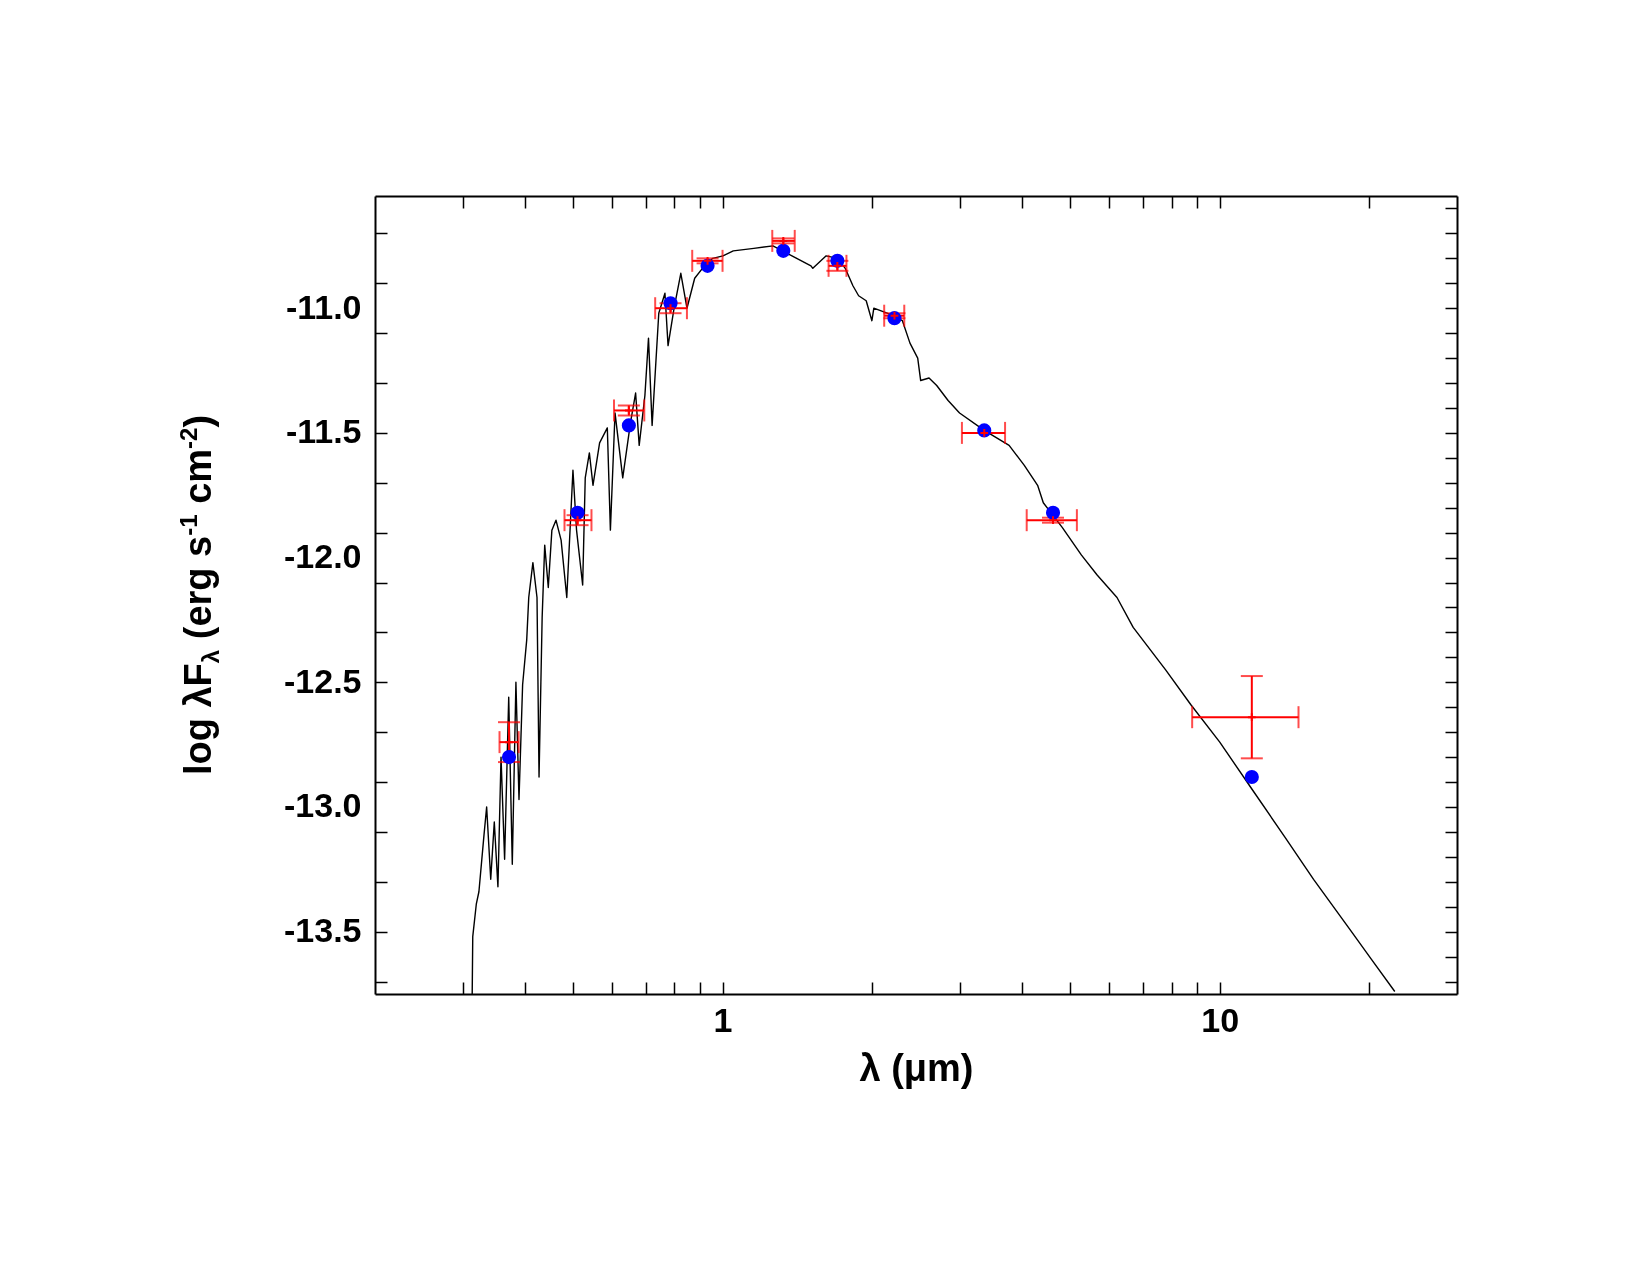  What do you see at coordinates (323, 805) in the screenshot?
I see `y-tick-label: -13.0` at bounding box center [323, 805].